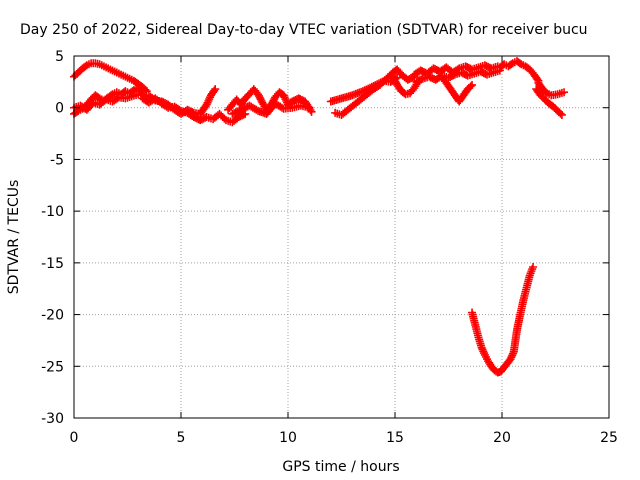 The image size is (640, 480). I want to click on x-tick-label: 10, so click(288, 438).